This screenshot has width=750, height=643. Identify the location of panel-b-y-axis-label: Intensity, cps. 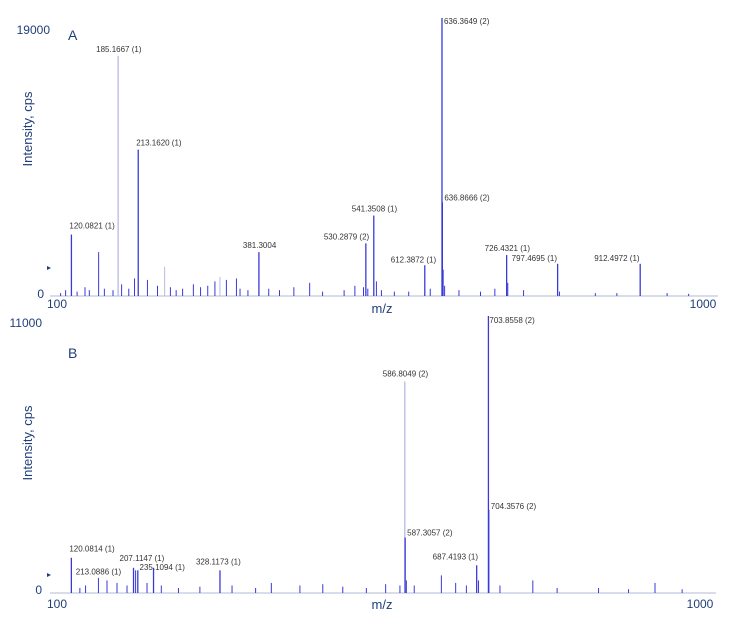
(27, 442).